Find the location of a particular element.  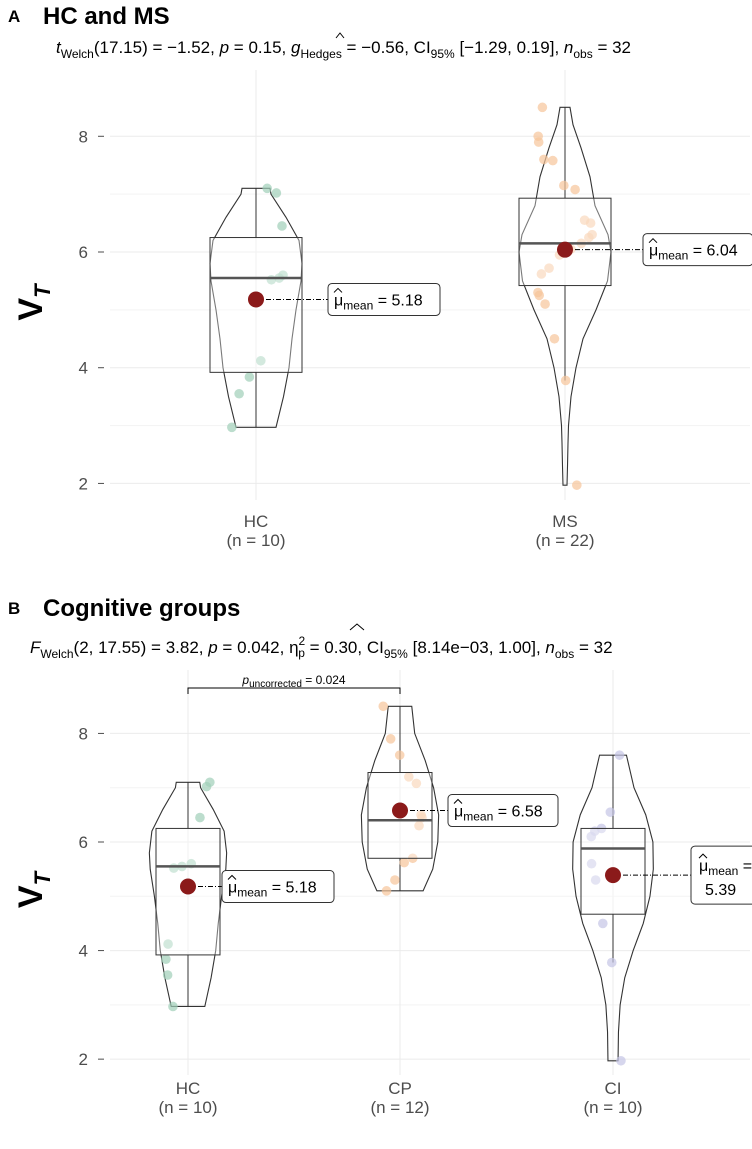

significance-bracket is located at coordinates (294, 690).